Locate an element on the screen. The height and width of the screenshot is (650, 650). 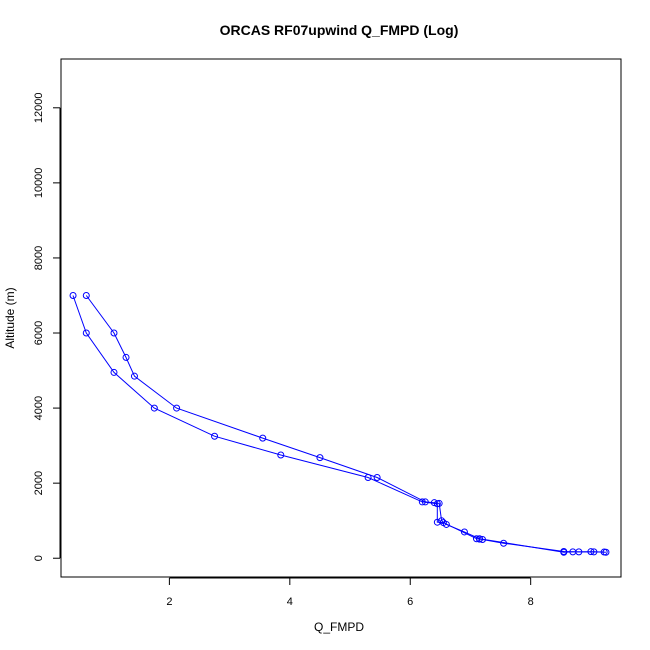
chart-title: ORCAS RF07upwind Q_FMPD (Log) is located at coordinates (339, 30).